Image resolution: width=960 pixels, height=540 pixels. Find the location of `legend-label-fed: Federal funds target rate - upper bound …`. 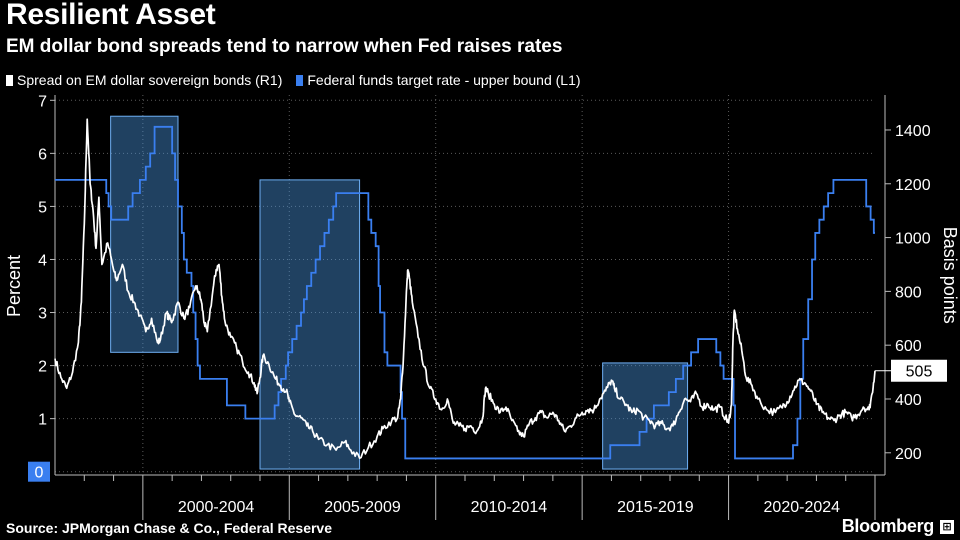

legend-label-fed: Federal funds target rate - upper bound … is located at coordinates (444, 80).